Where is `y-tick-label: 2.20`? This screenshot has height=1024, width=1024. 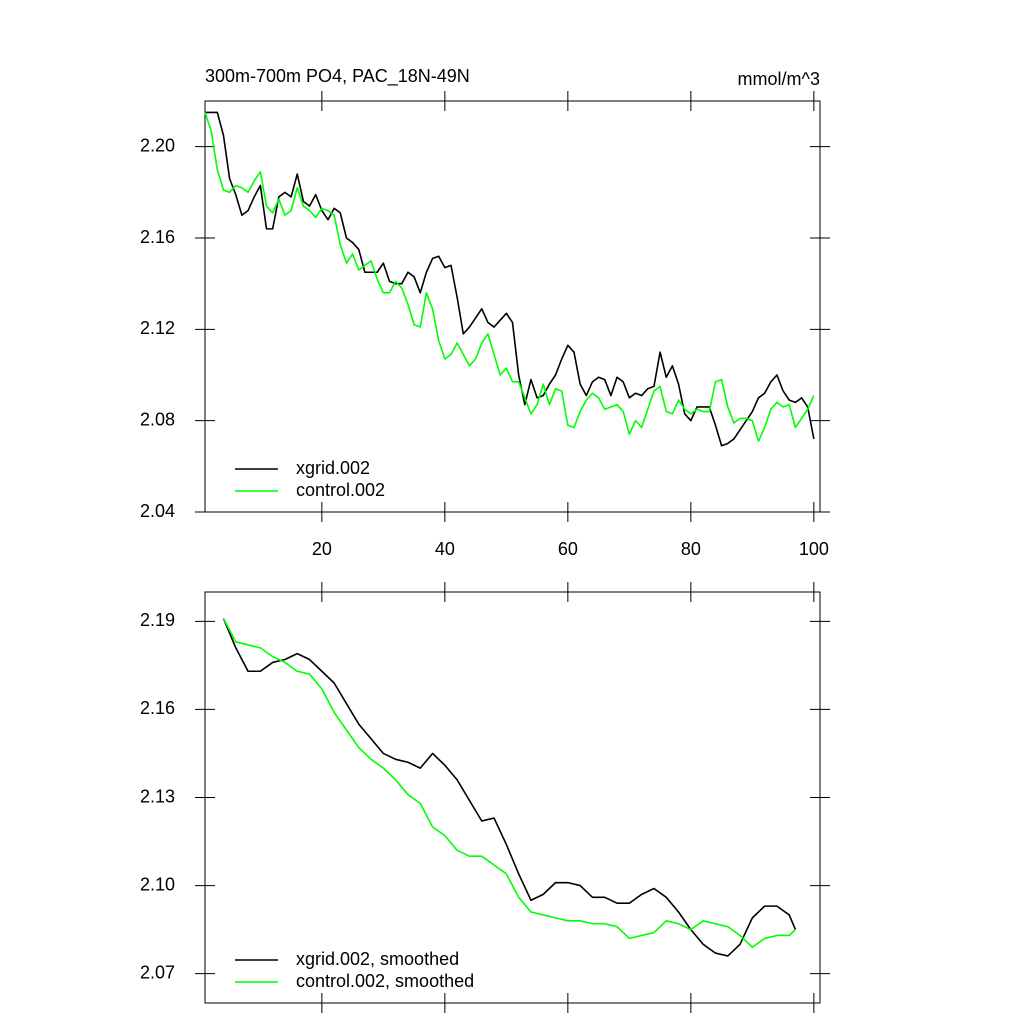
y-tick-label: 2.20 is located at coordinates (157, 145).